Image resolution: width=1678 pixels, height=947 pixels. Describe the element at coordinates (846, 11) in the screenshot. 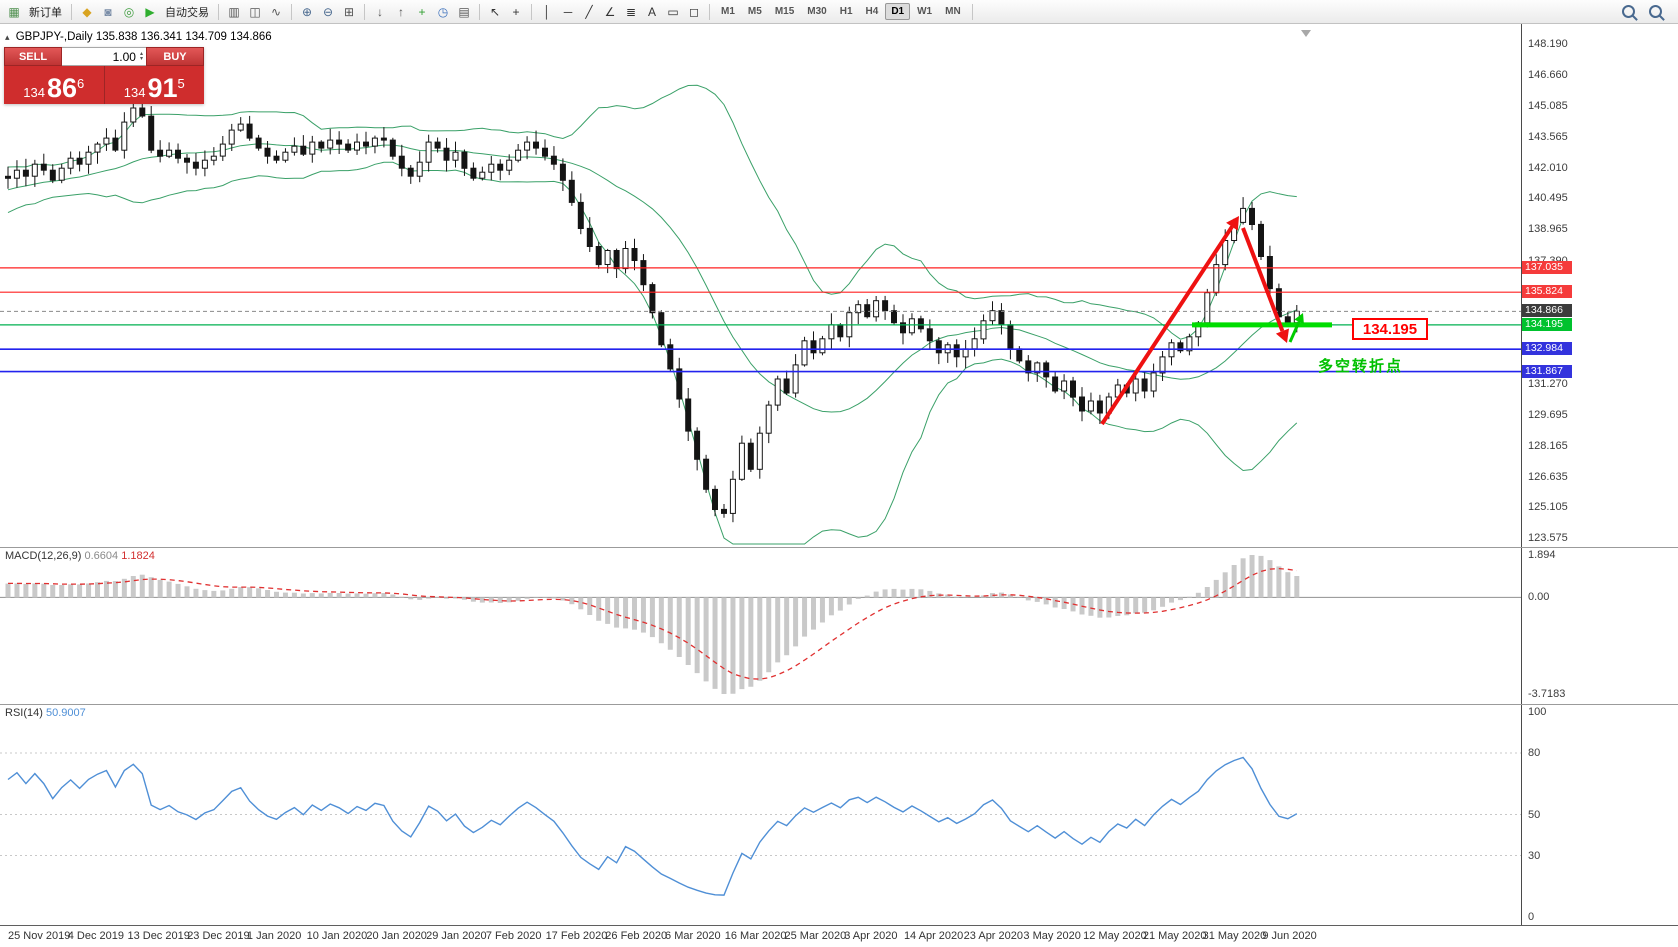

I see `timeframe-h1: H1` at that location.